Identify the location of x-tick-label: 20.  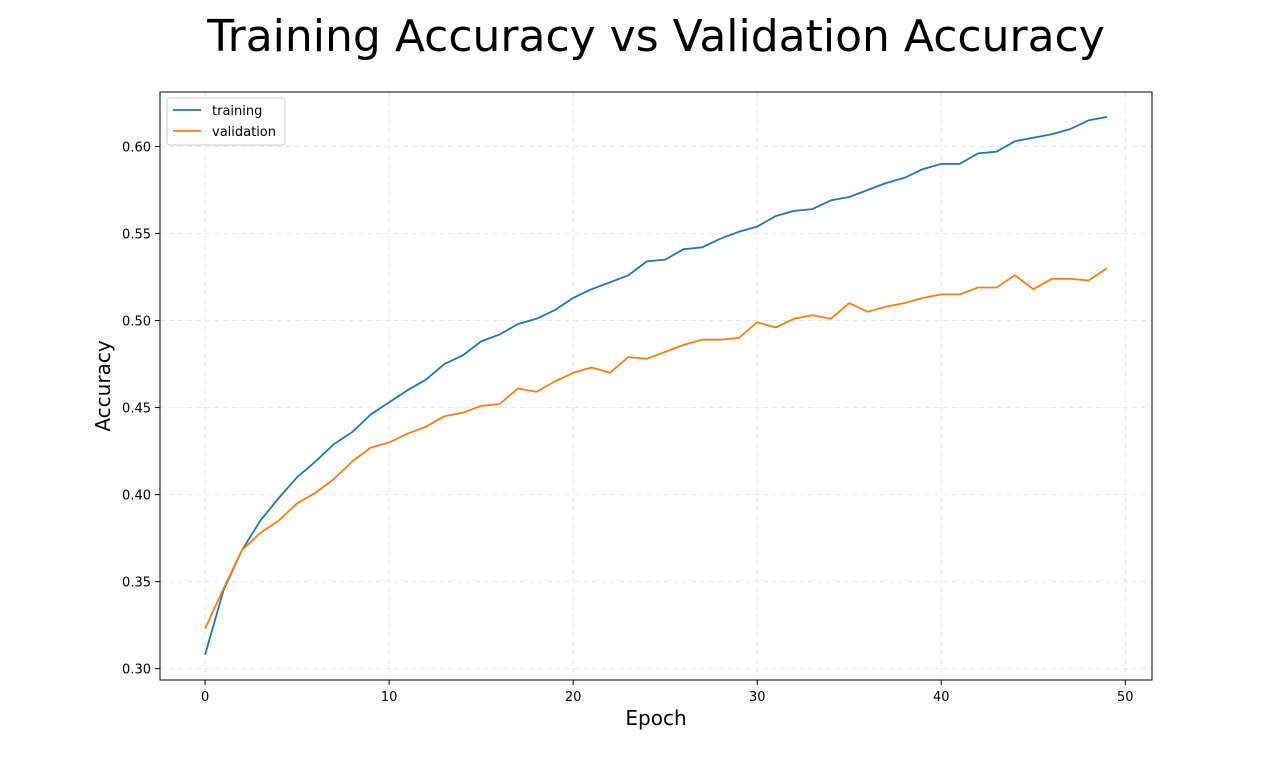
(573, 697).